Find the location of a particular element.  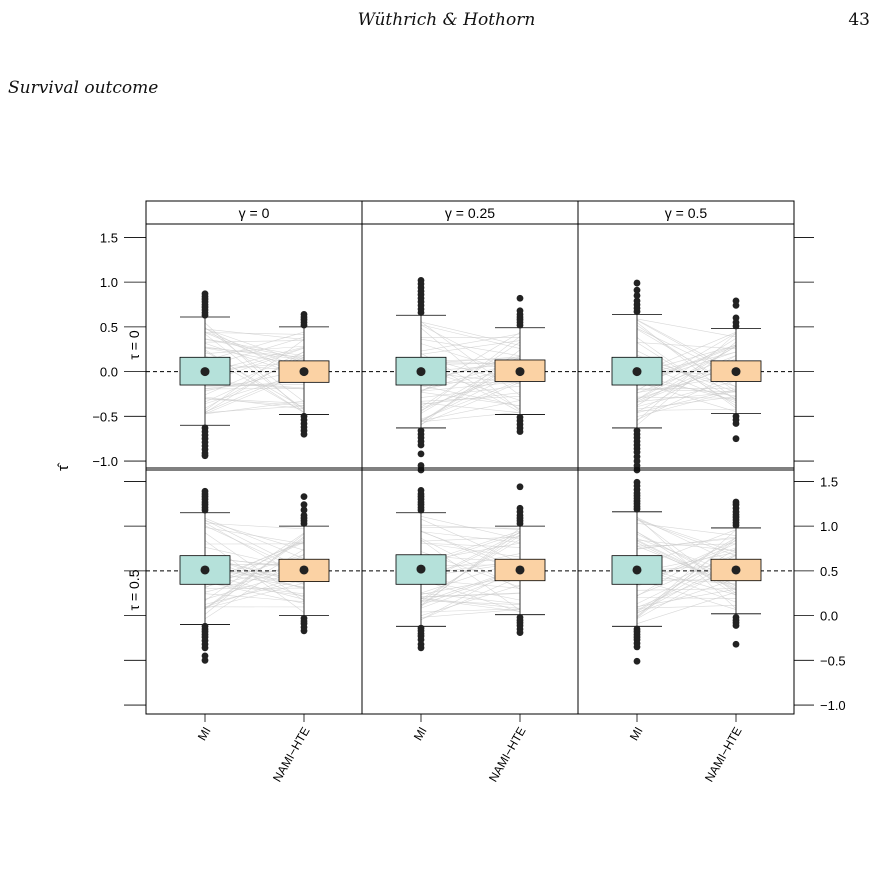

column-strip-label: γ = 0.25 is located at coordinates (470, 213).